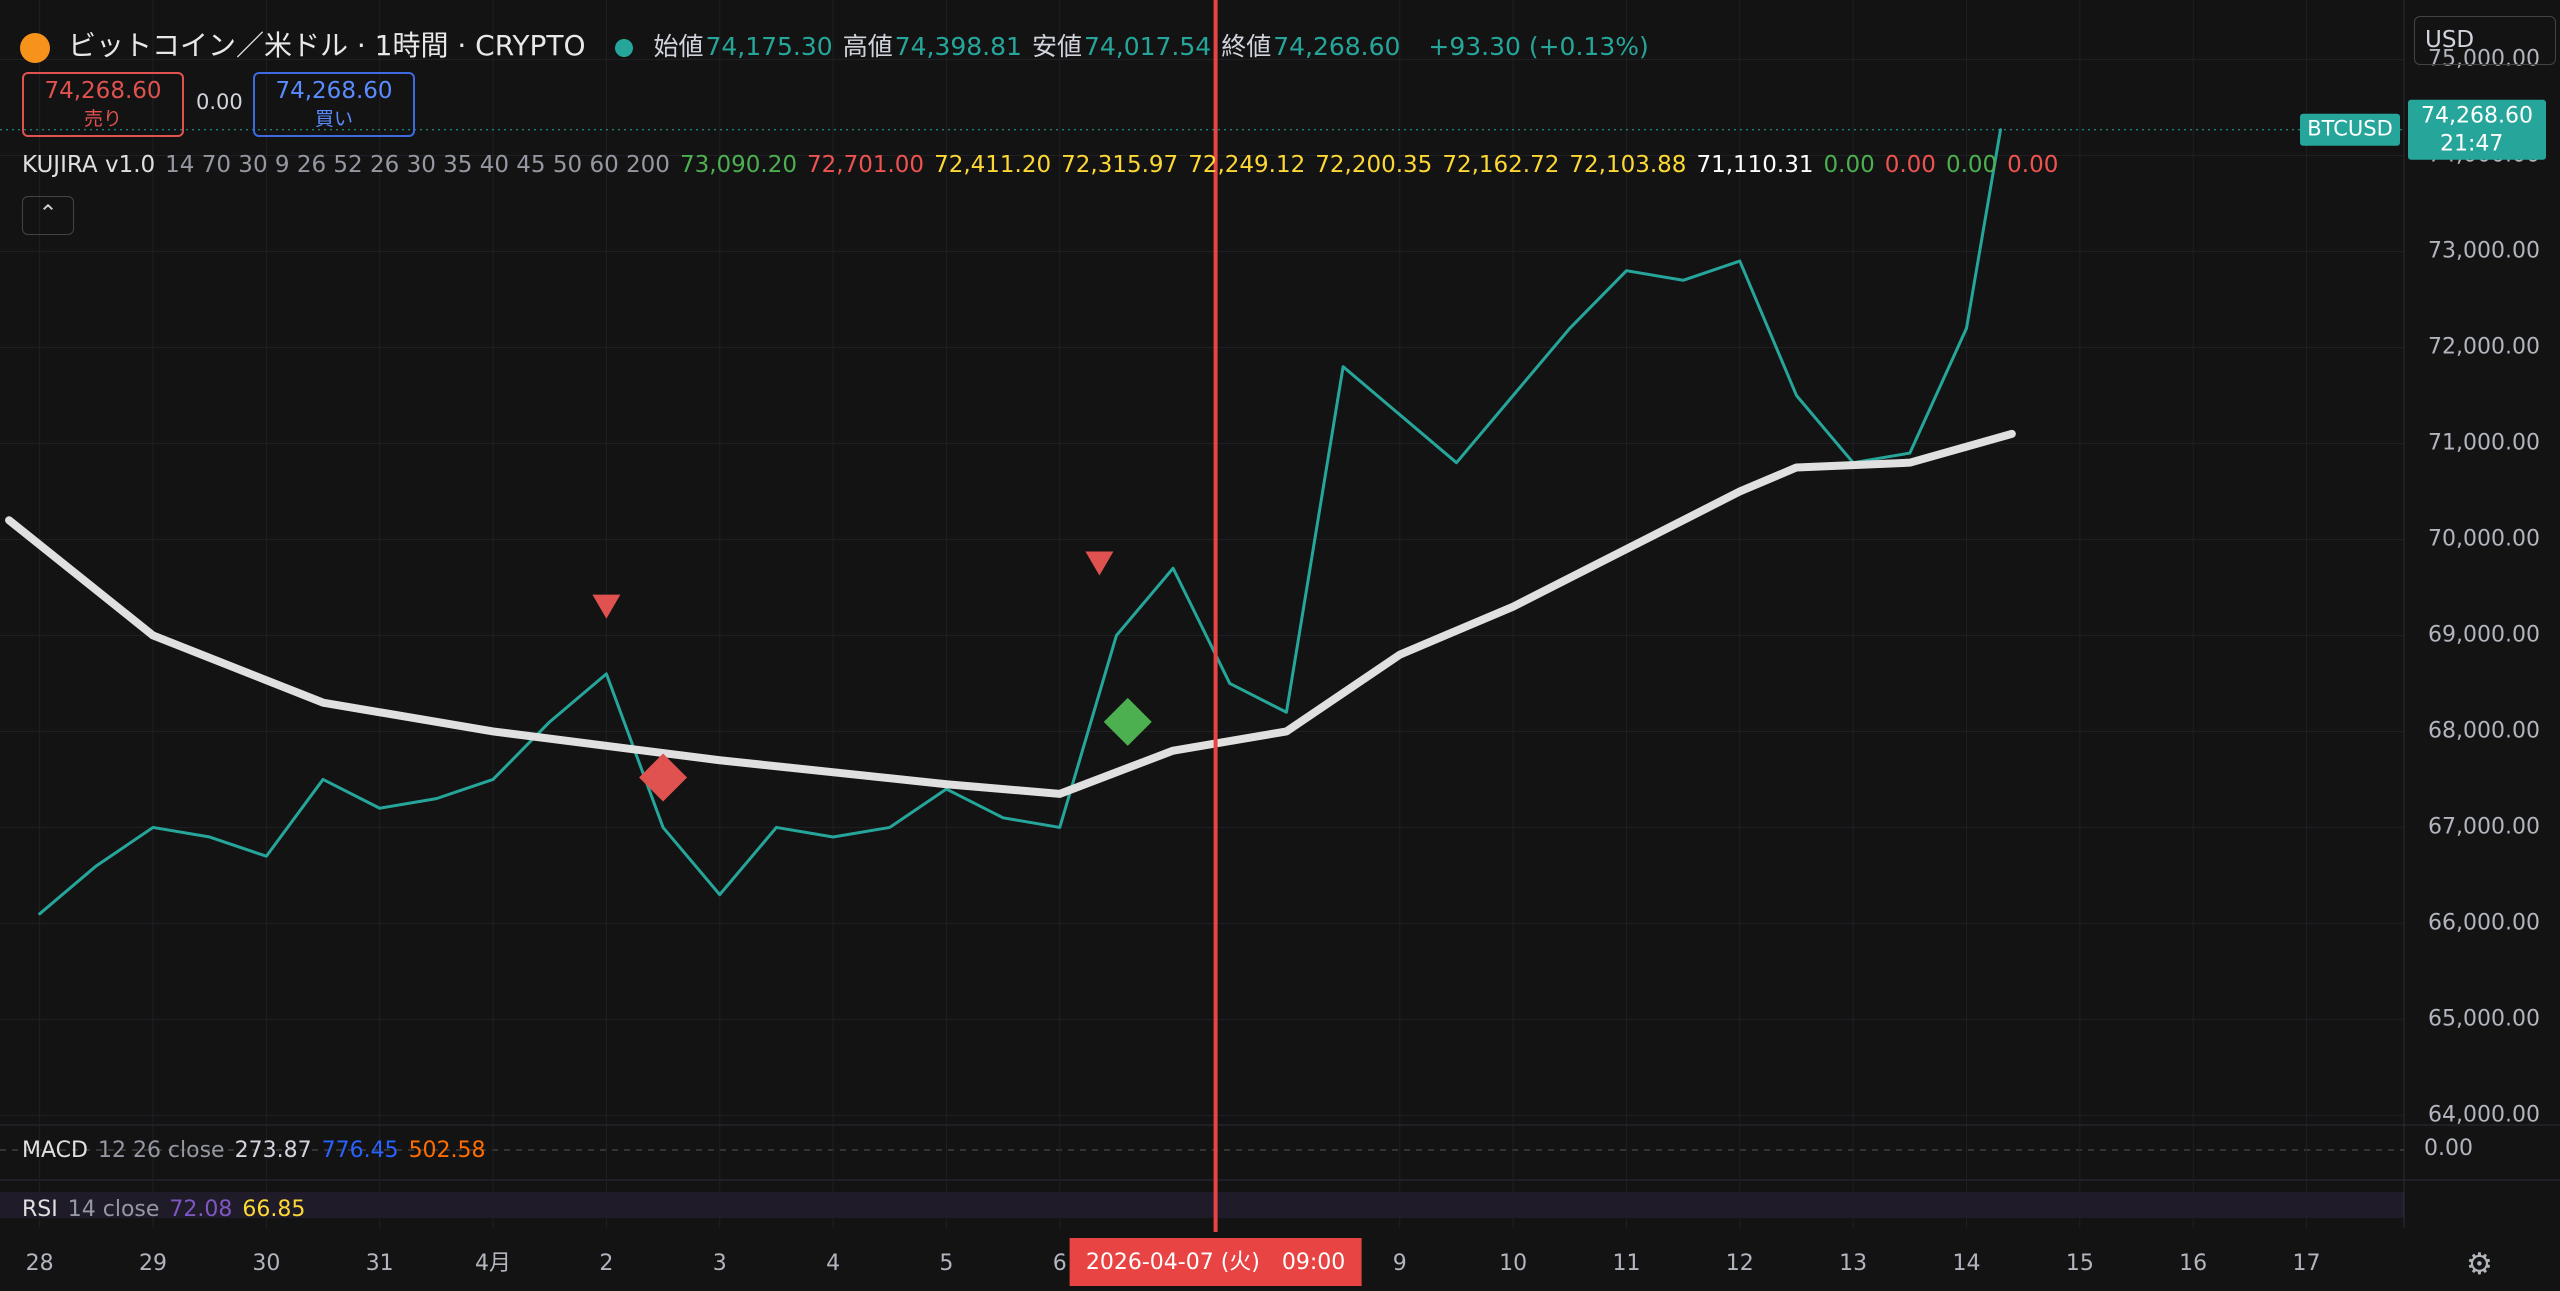 The image size is (2560, 1291). What do you see at coordinates (2307, 1263) in the screenshot?
I see `x-tick-label: 17` at bounding box center [2307, 1263].